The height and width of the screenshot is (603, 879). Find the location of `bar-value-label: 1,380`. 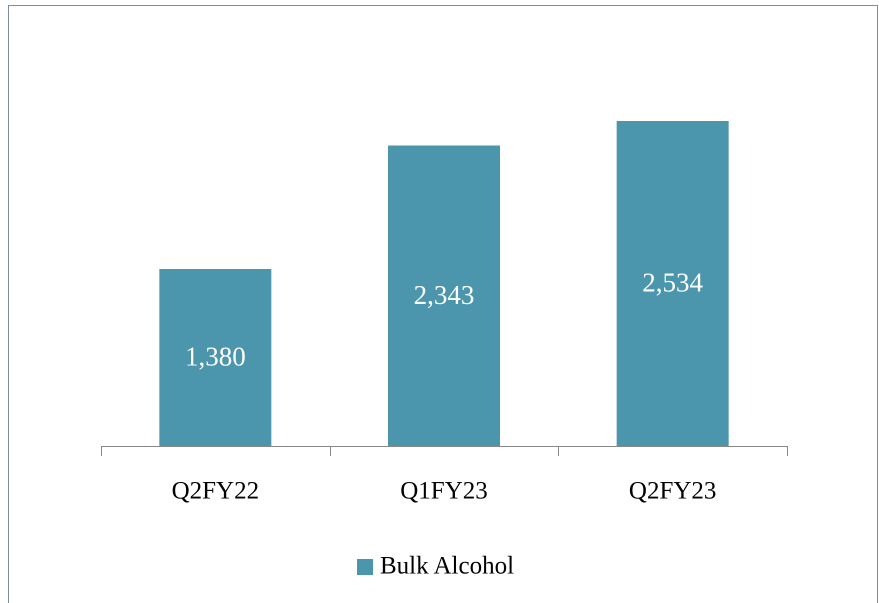

bar-value-label: 1,380 is located at coordinates (215, 357).